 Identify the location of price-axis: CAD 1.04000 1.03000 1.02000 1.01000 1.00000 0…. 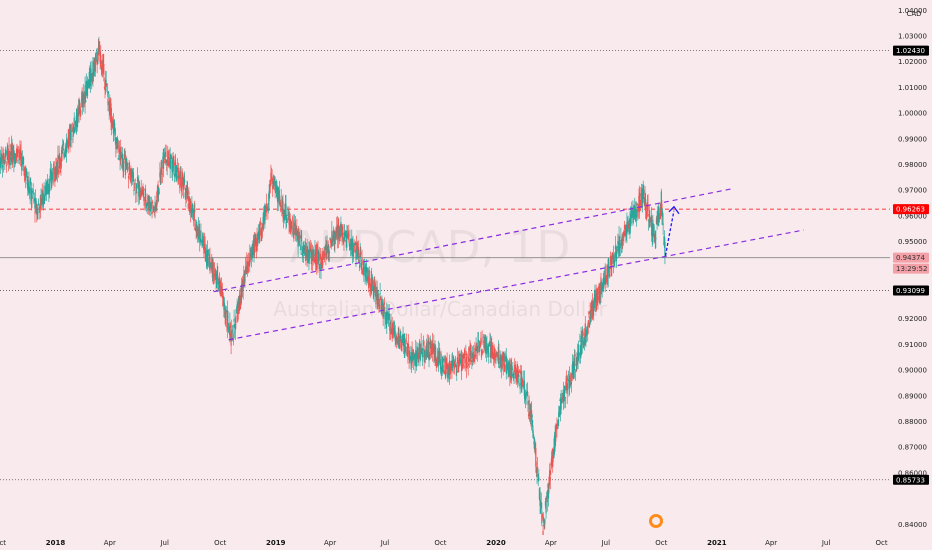
(912, 268).